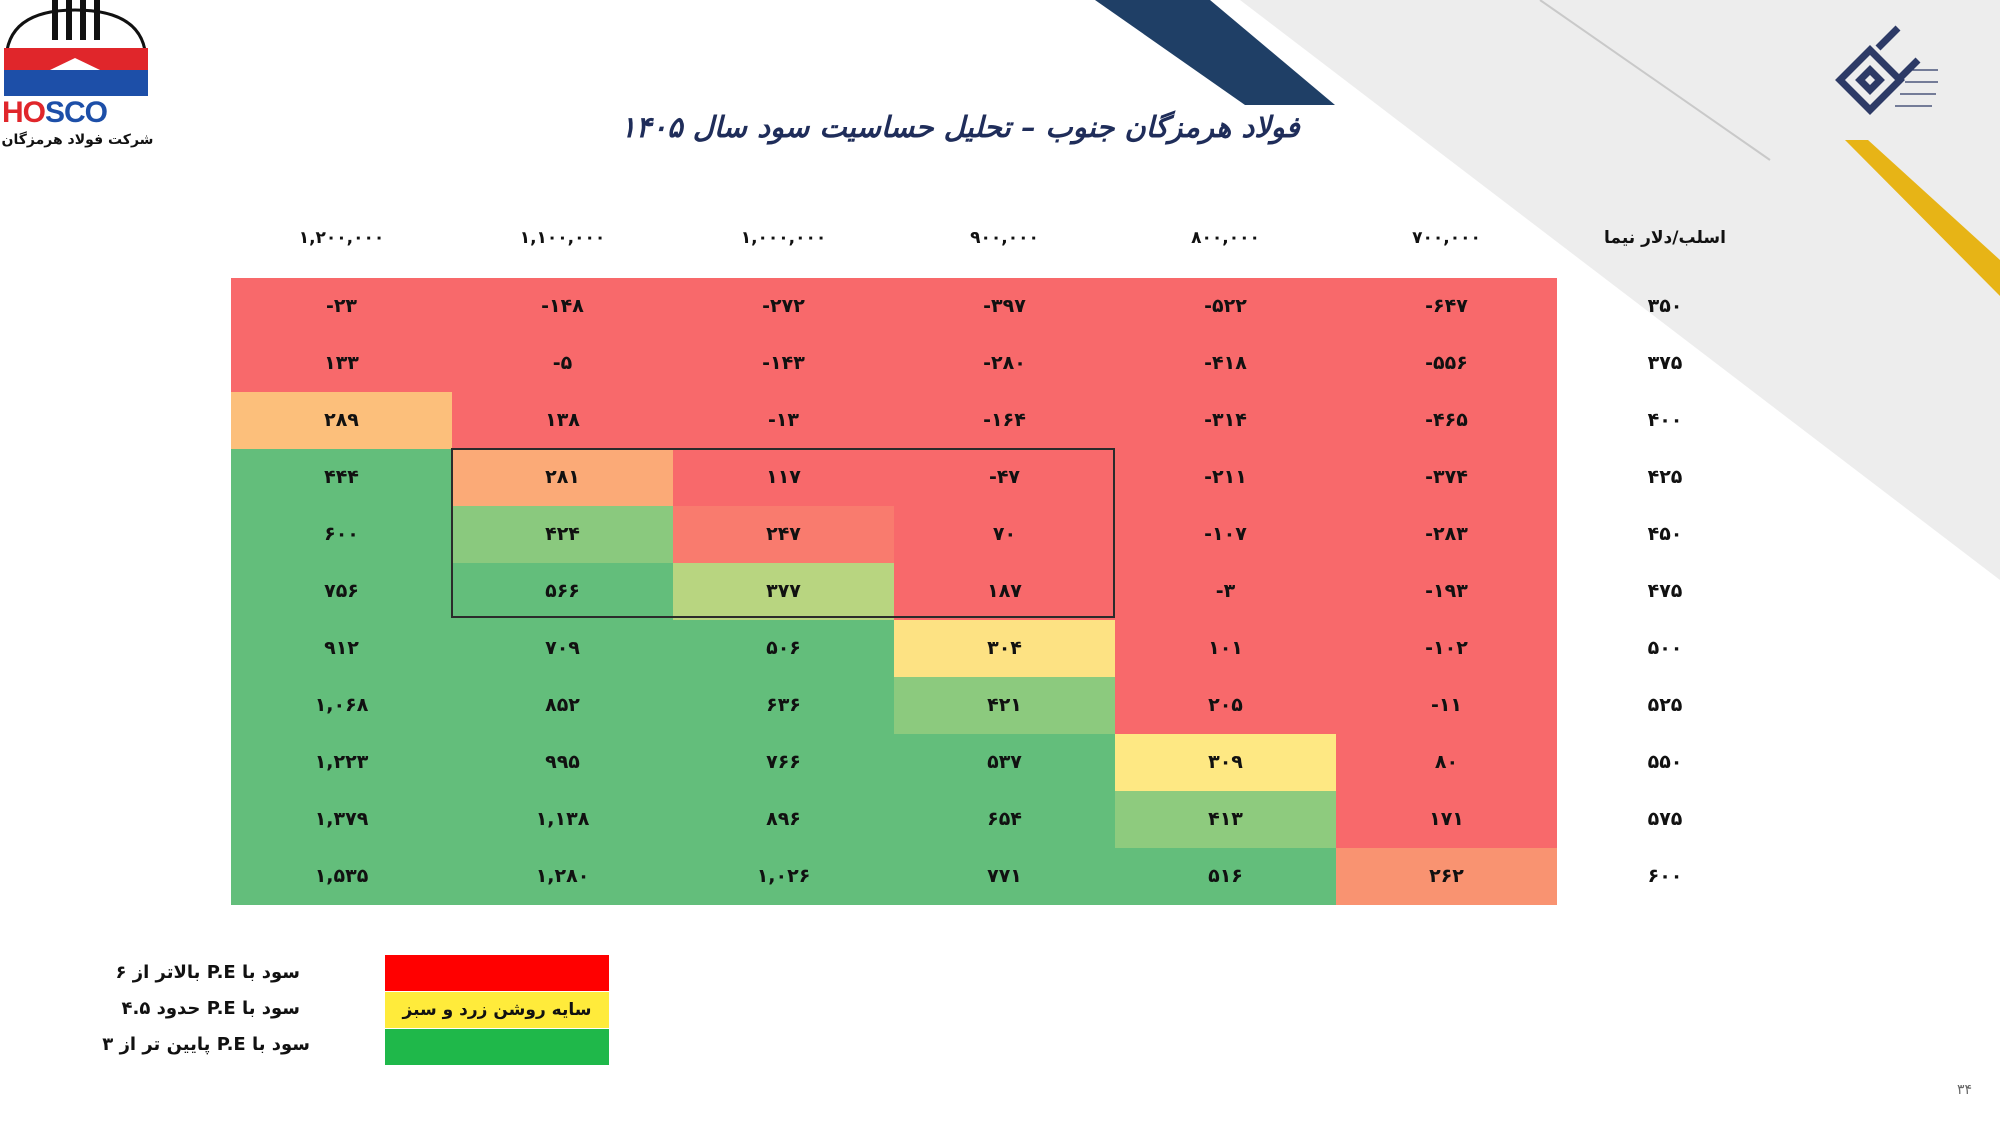 This screenshot has height=1125, width=2000. What do you see at coordinates (562, 876) in the screenshot?
I see `table-cell: ۱,۲۸۰` at bounding box center [562, 876].